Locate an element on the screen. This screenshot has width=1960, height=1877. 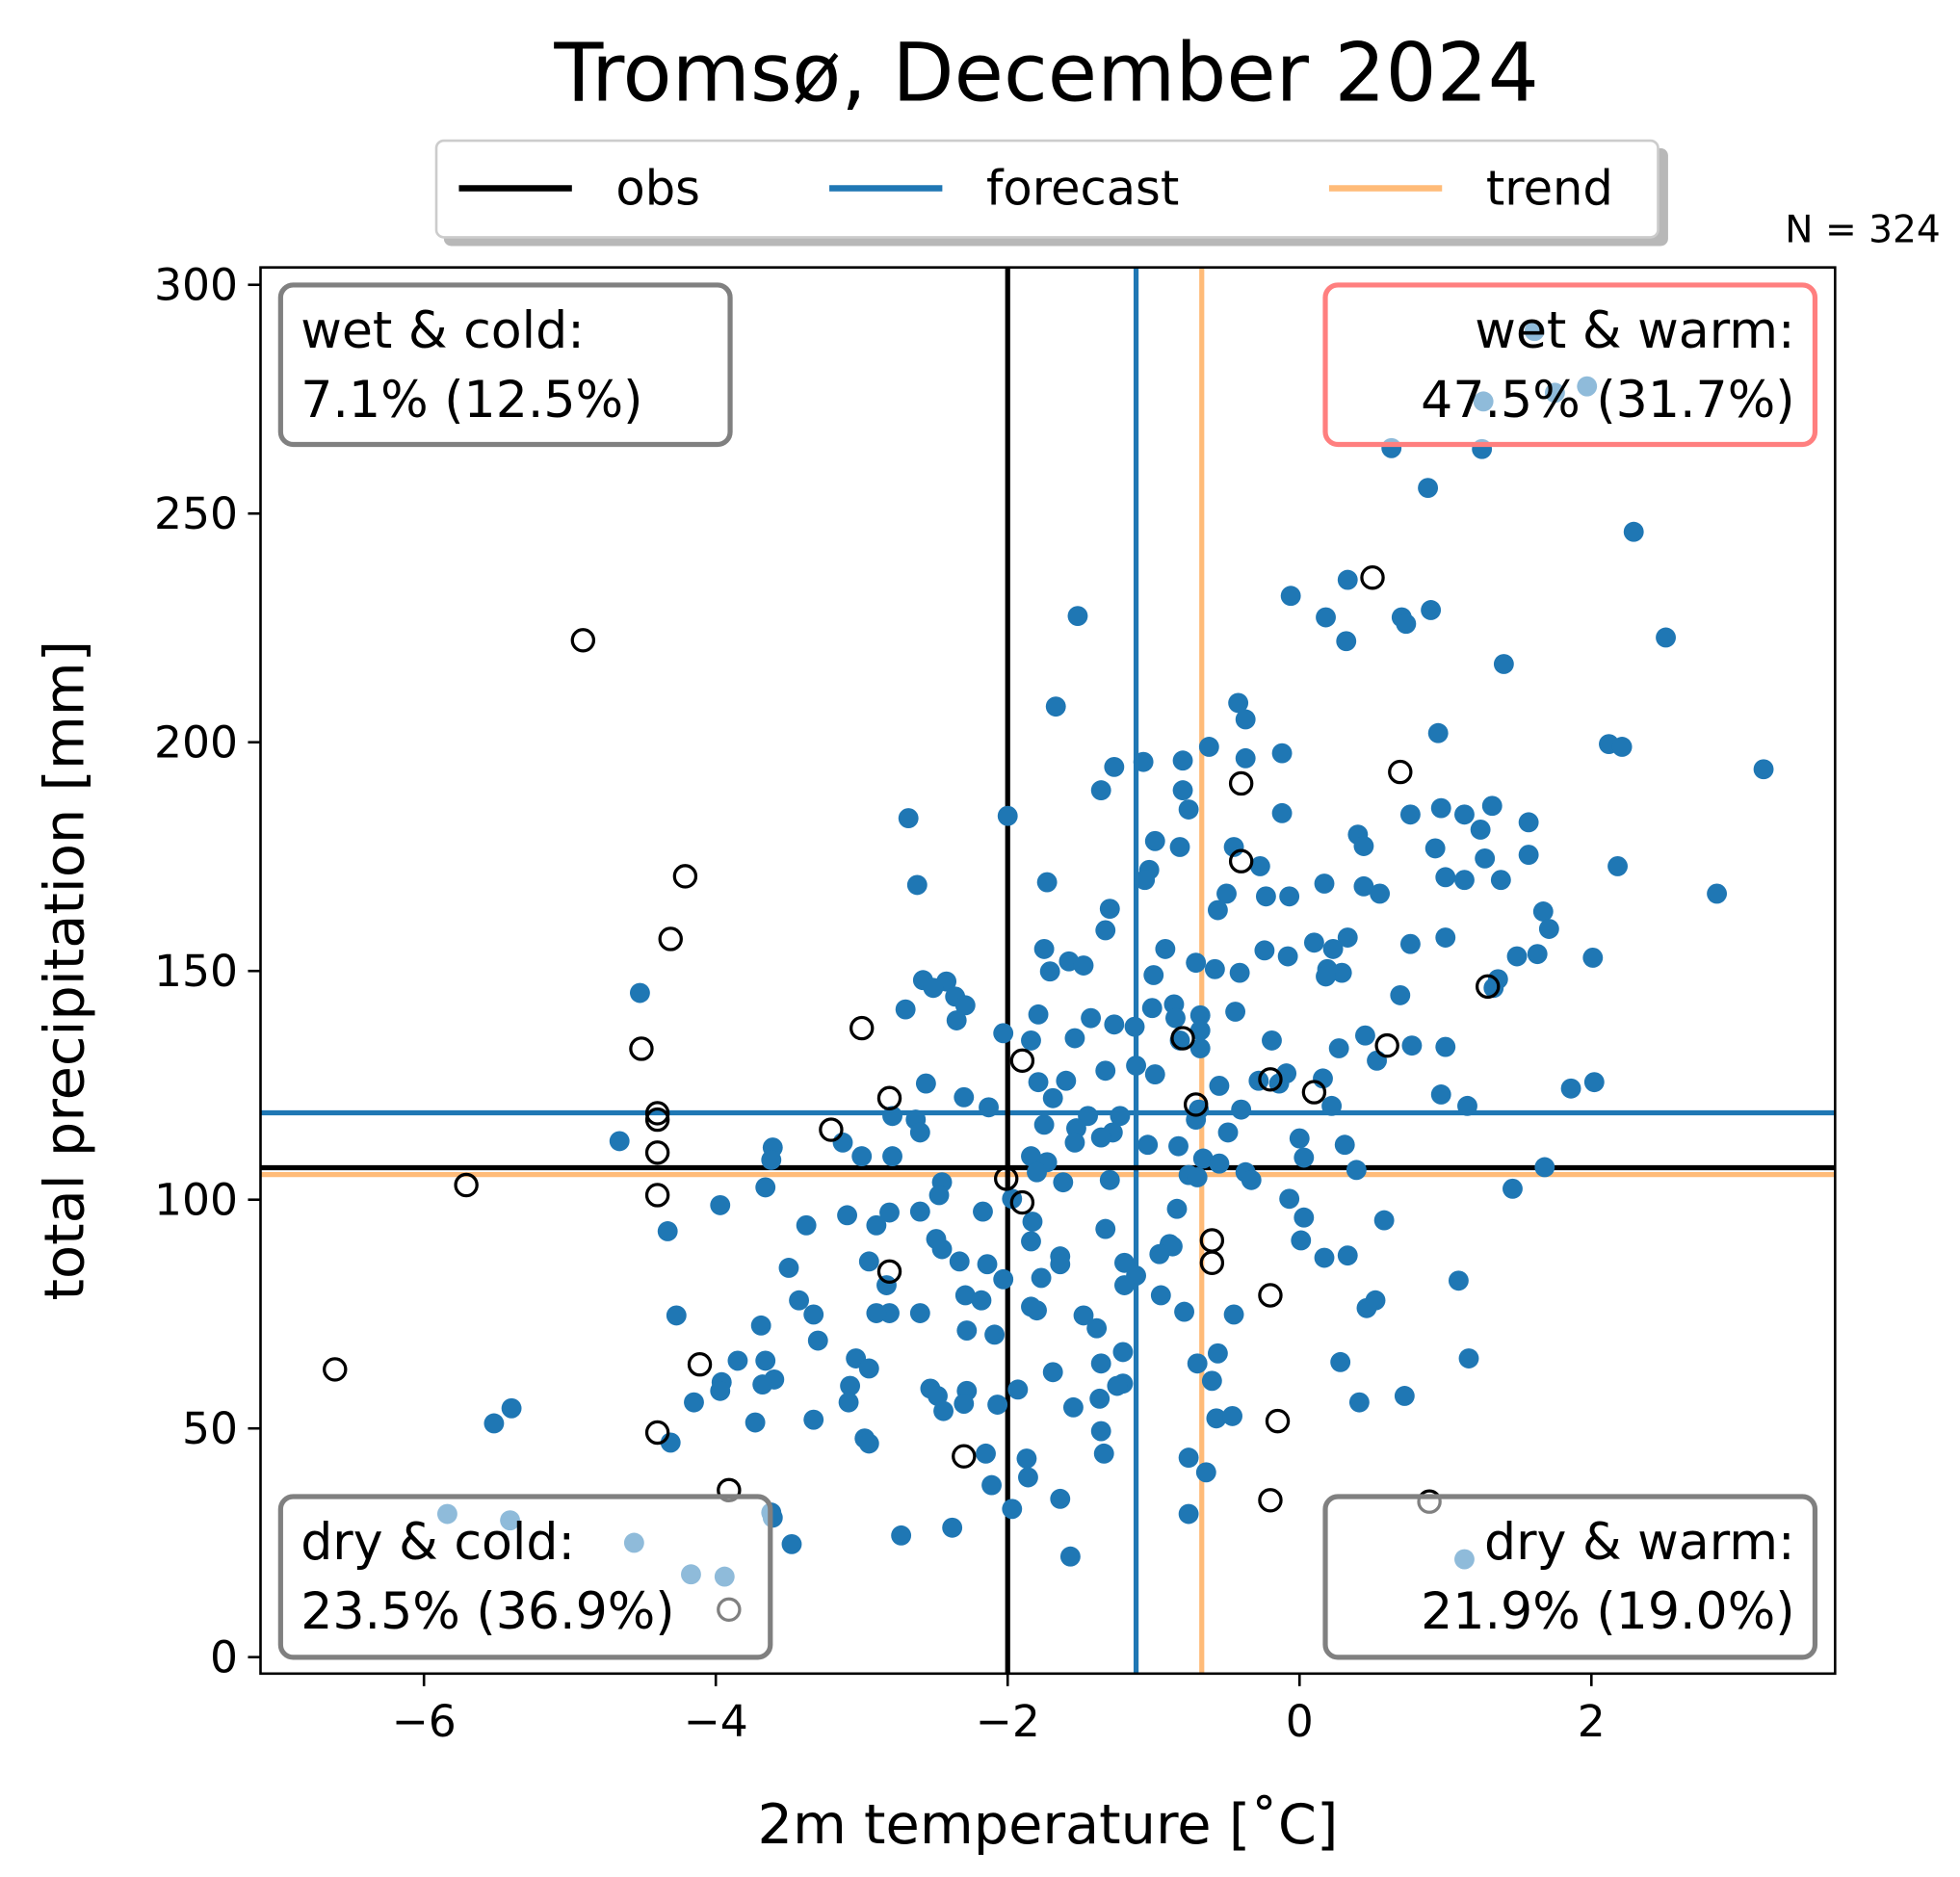
legend-forecast-label: forecast is located at coordinates (1082, 188).